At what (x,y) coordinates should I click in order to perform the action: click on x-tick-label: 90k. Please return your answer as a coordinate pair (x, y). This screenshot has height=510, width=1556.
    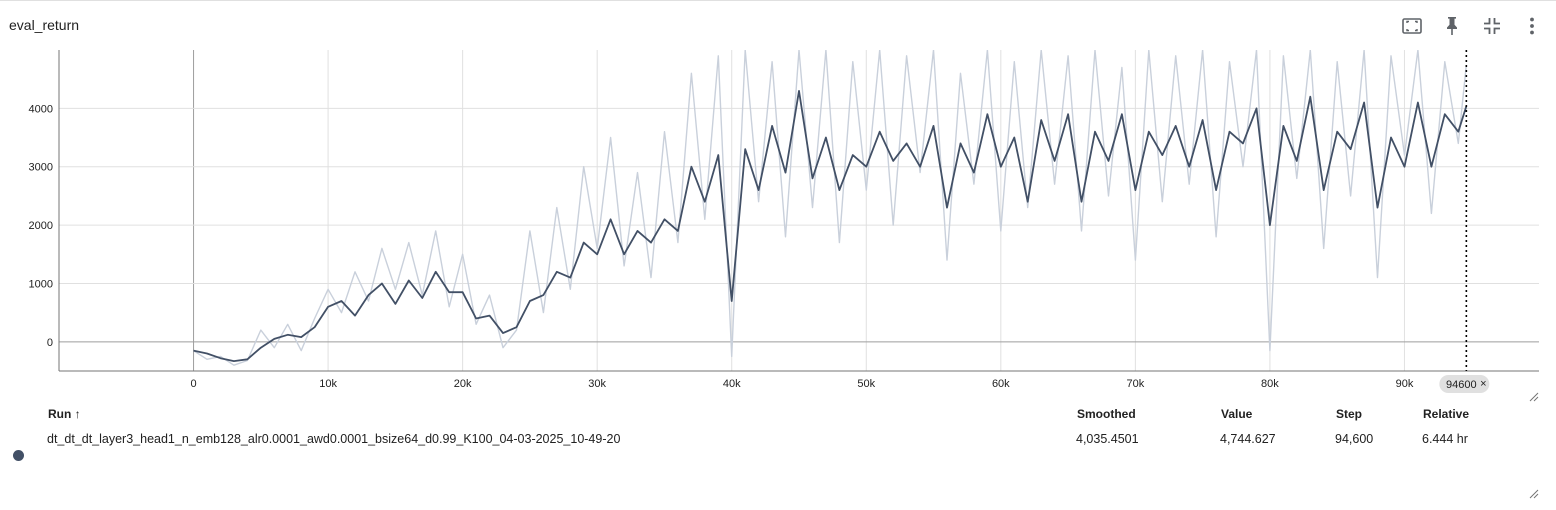
    Looking at the image, I should click on (1405, 384).